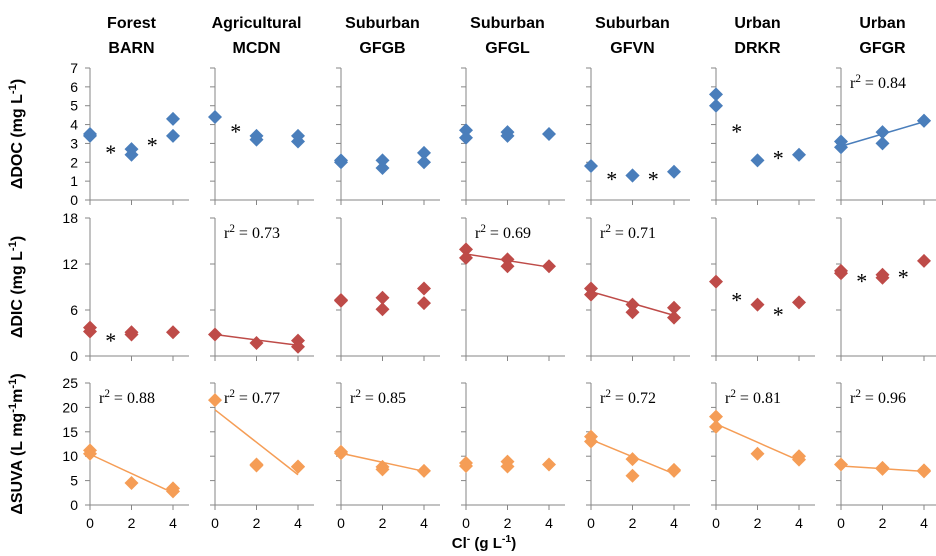  Describe the element at coordinates (74, 87) in the screenshot. I see `y-tick-label: 6` at that location.